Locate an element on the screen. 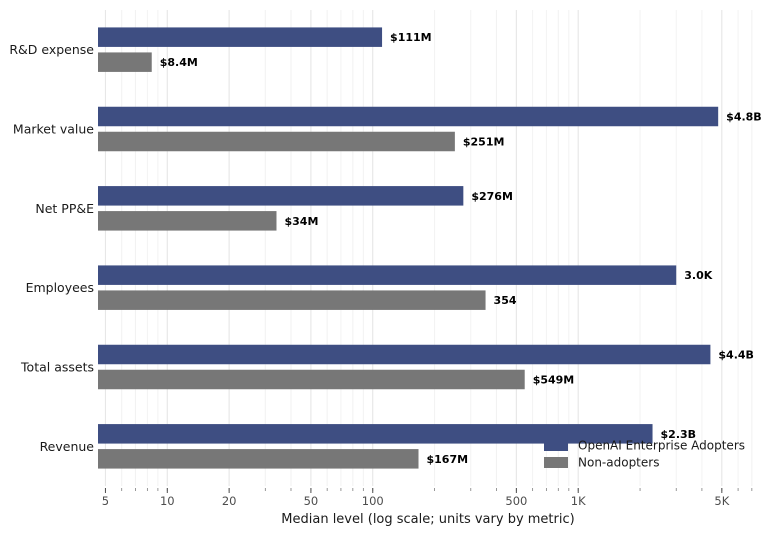 The height and width of the screenshot is (535, 768). category-label: Total assets is located at coordinates (57, 367).